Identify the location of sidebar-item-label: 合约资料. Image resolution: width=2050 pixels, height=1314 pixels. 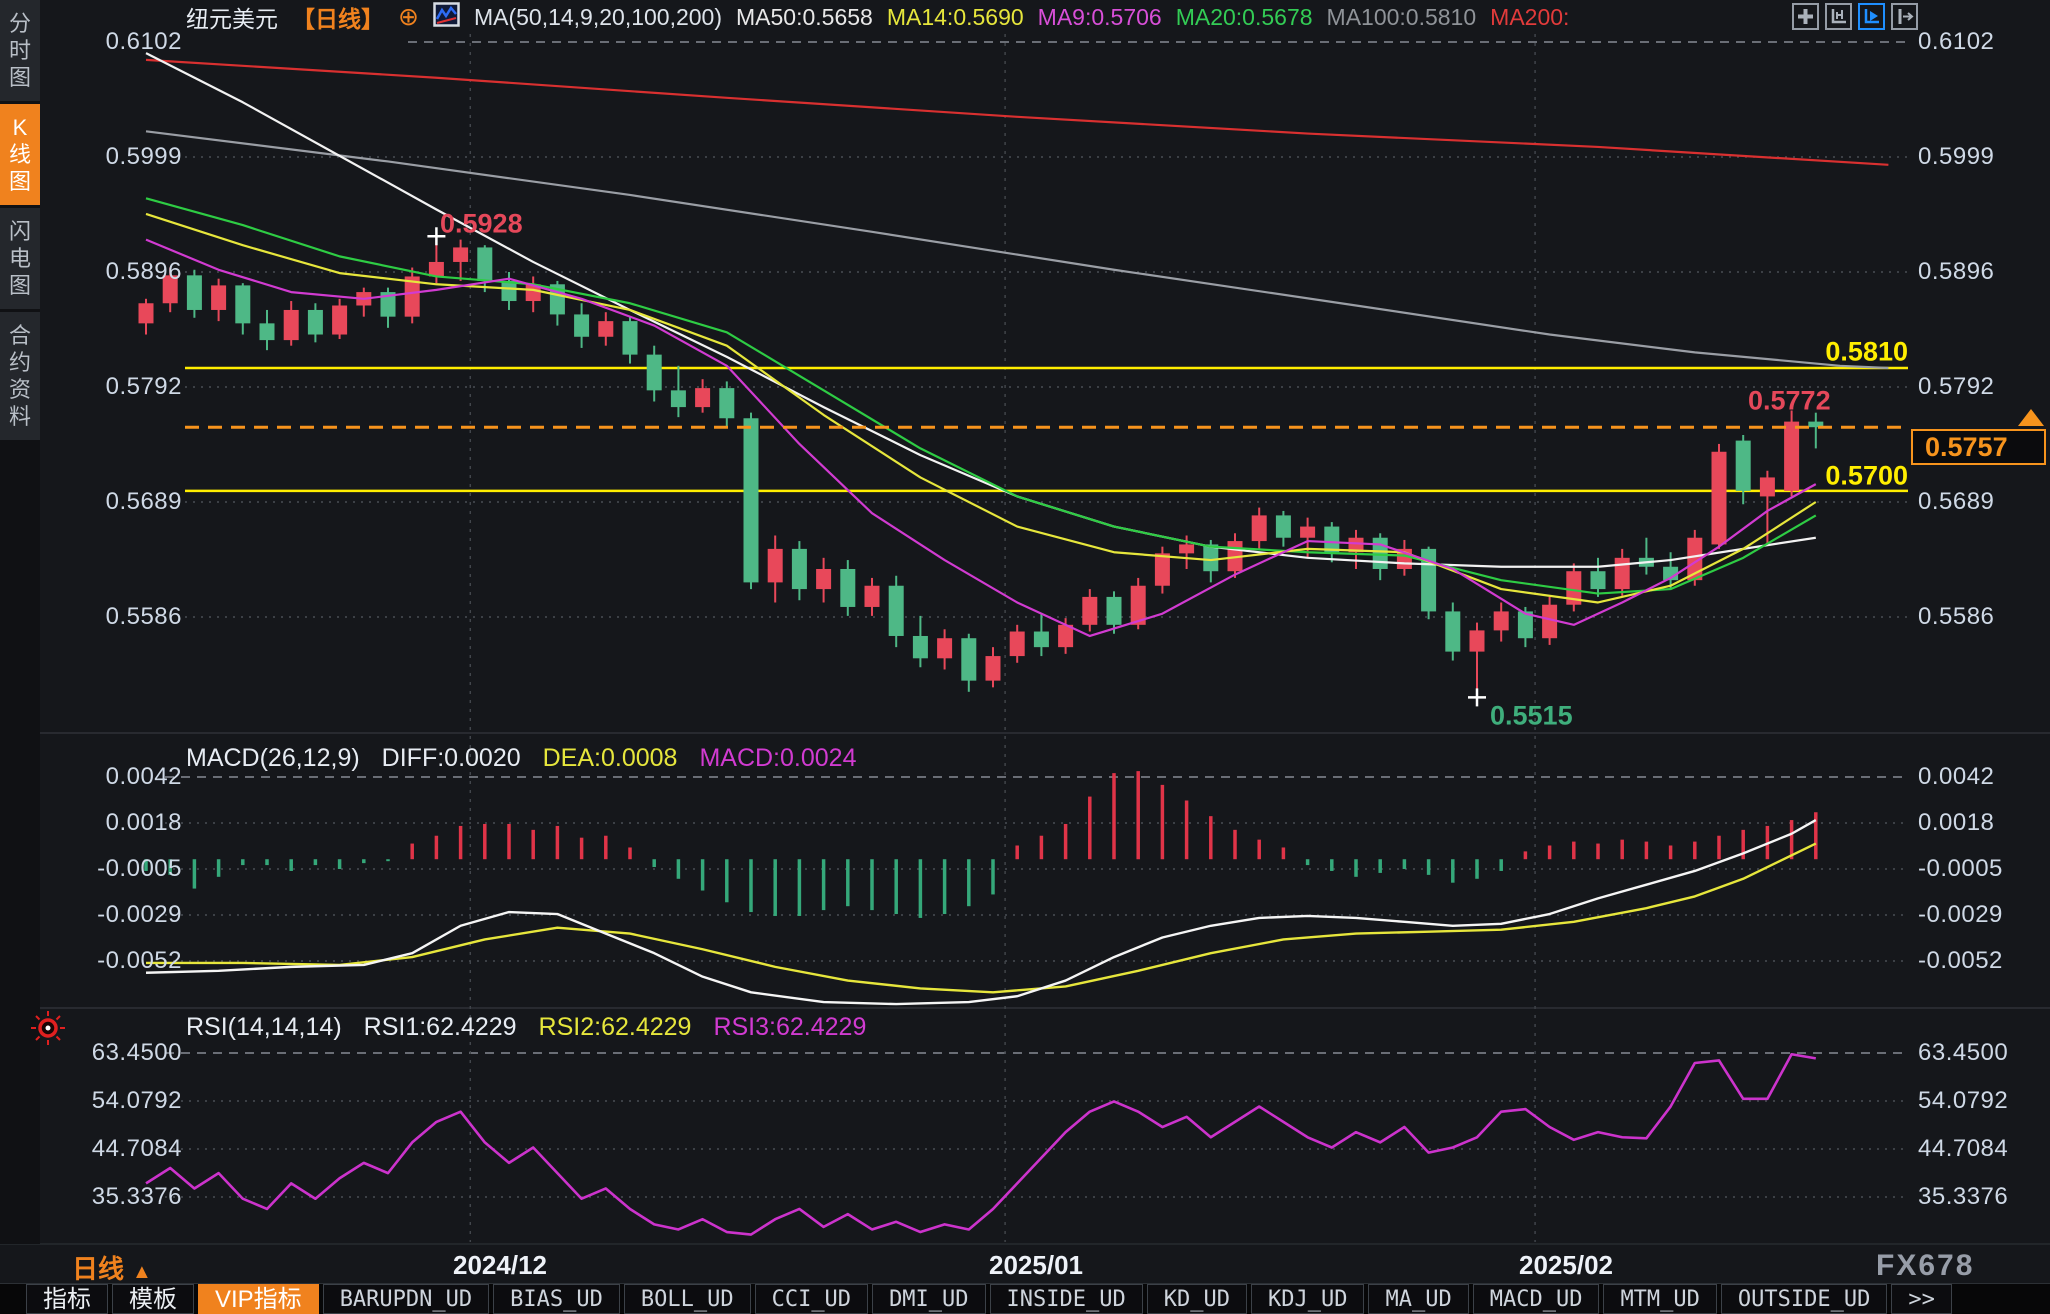
(19, 376).